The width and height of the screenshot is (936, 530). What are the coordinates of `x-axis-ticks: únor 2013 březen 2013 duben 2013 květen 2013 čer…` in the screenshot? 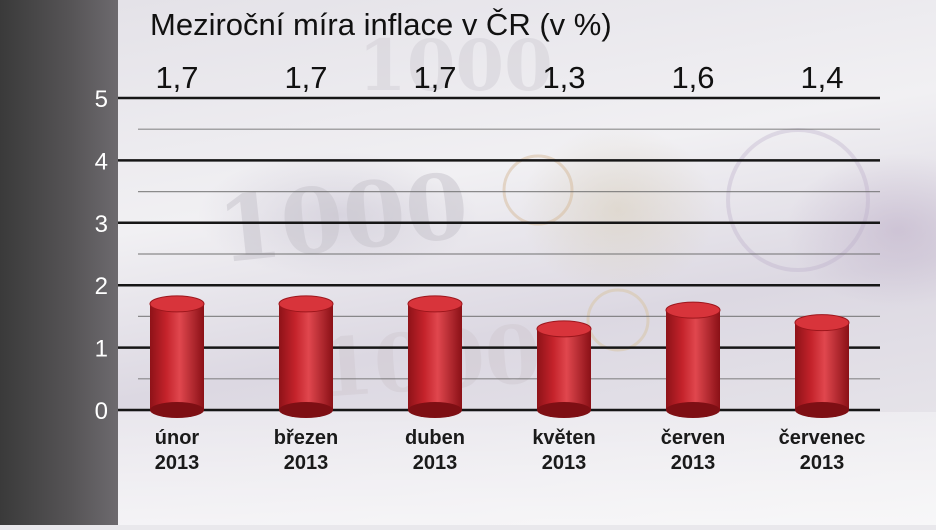 It's located at (510, 450).